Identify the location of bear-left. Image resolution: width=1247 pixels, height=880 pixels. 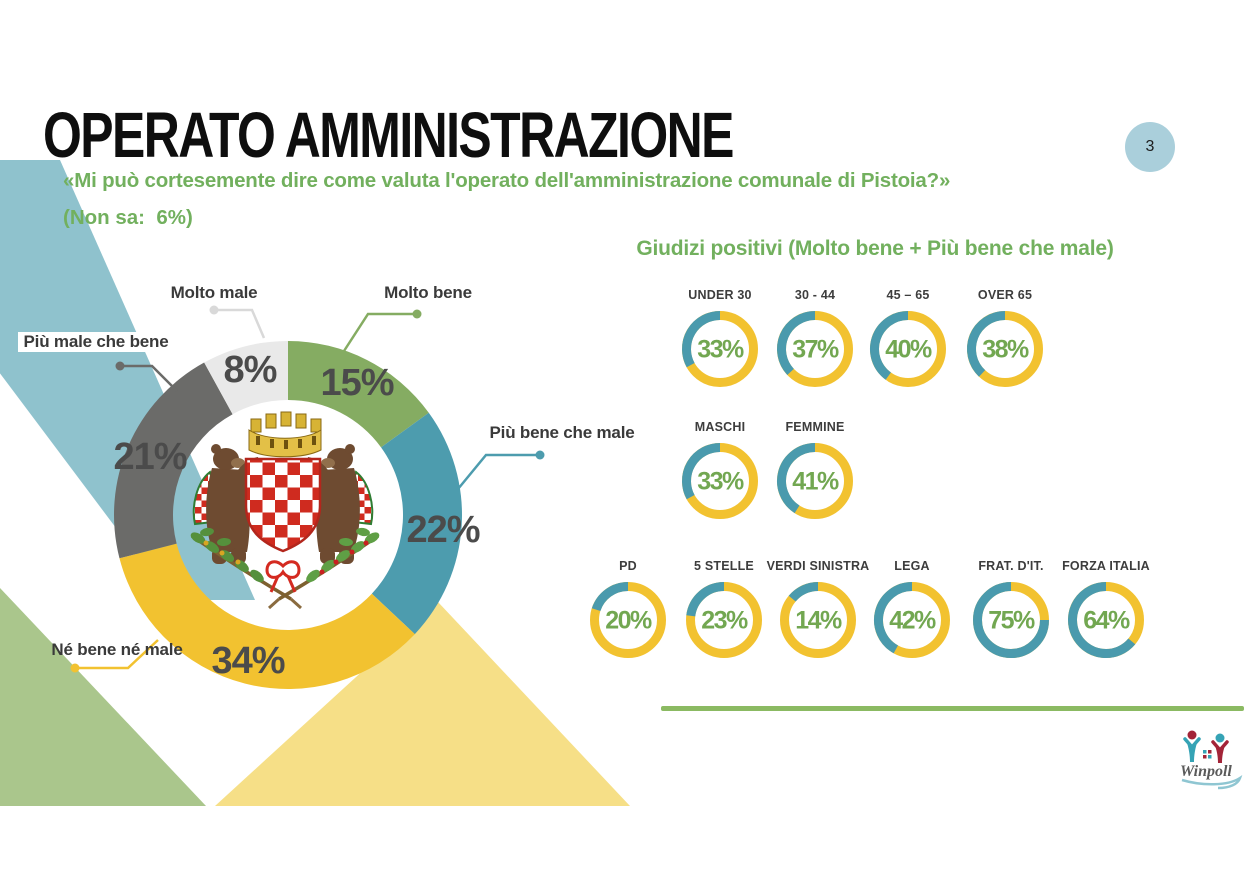
(226, 504).